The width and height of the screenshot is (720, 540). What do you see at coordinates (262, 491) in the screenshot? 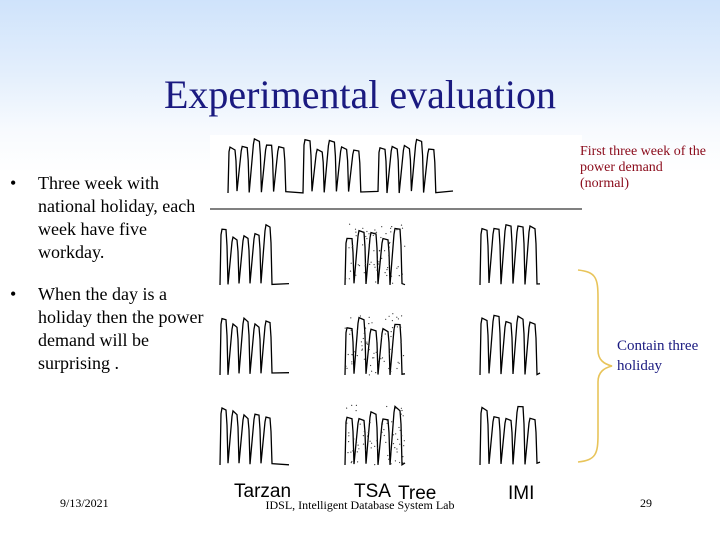
I see `figure-label-tarzan: Tarzan` at bounding box center [262, 491].